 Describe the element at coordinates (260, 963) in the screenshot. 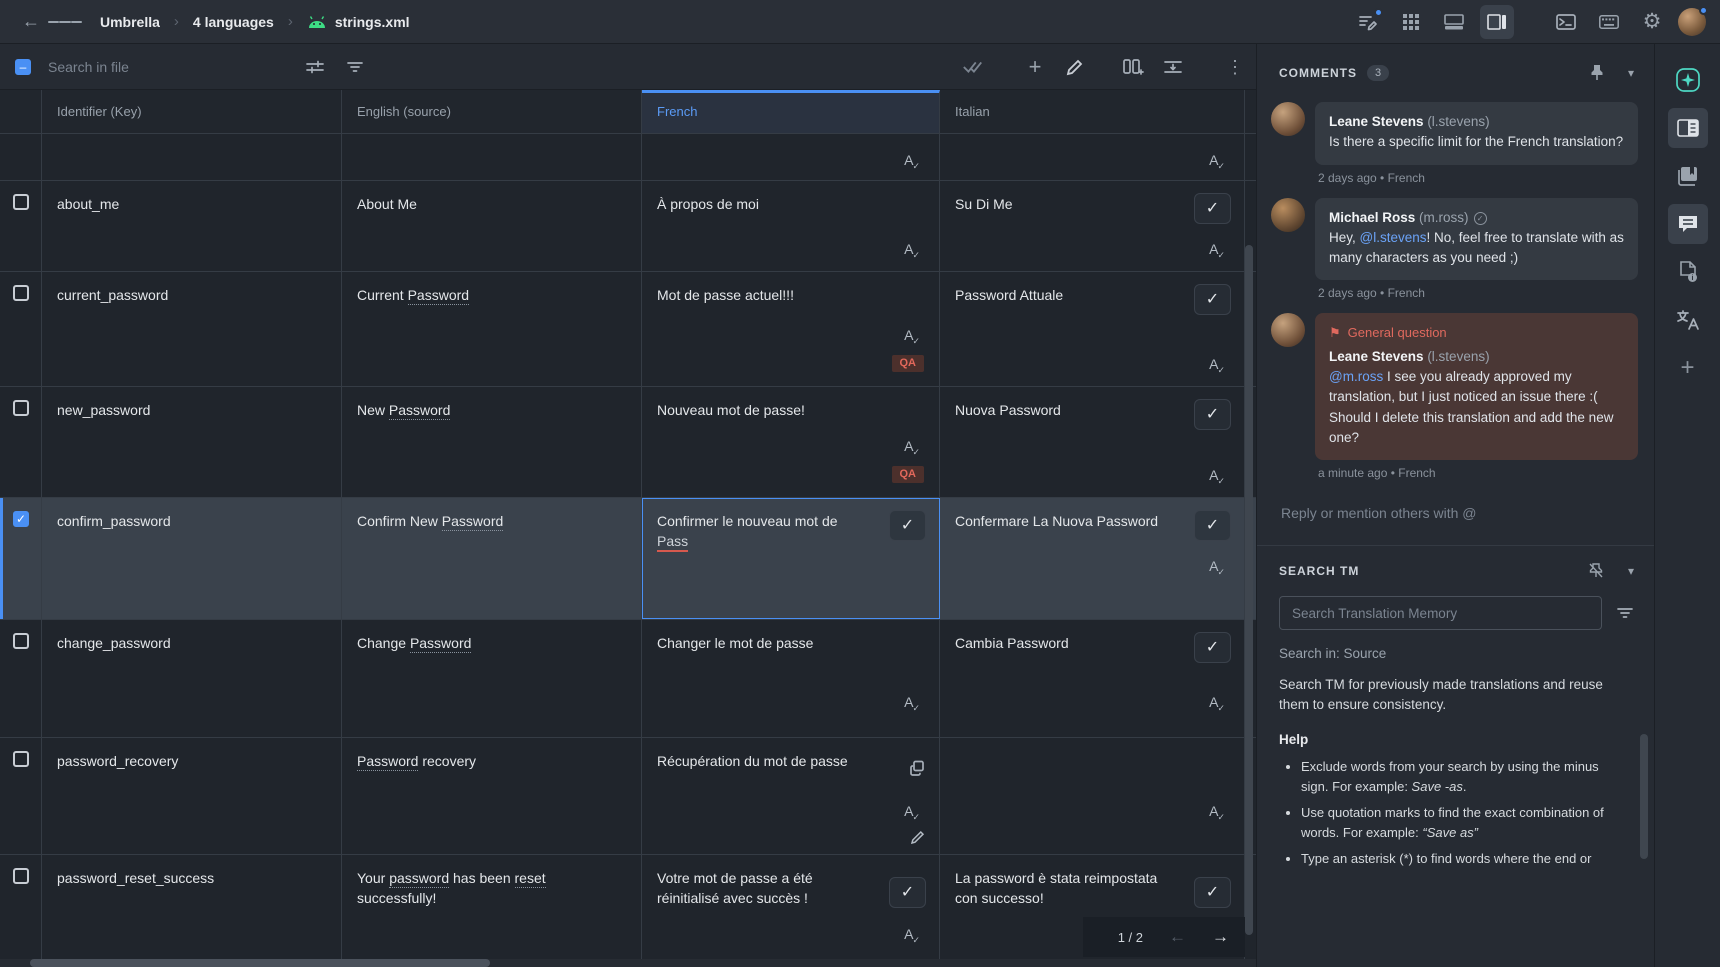

I see `horizontal-scrollbar-thumb` at that location.